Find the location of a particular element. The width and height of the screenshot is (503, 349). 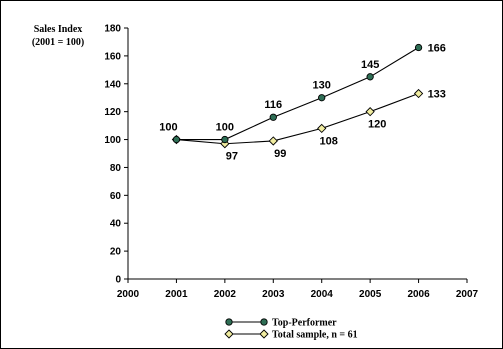

y-axis-label-line-1: Sales Index is located at coordinates (58, 29).